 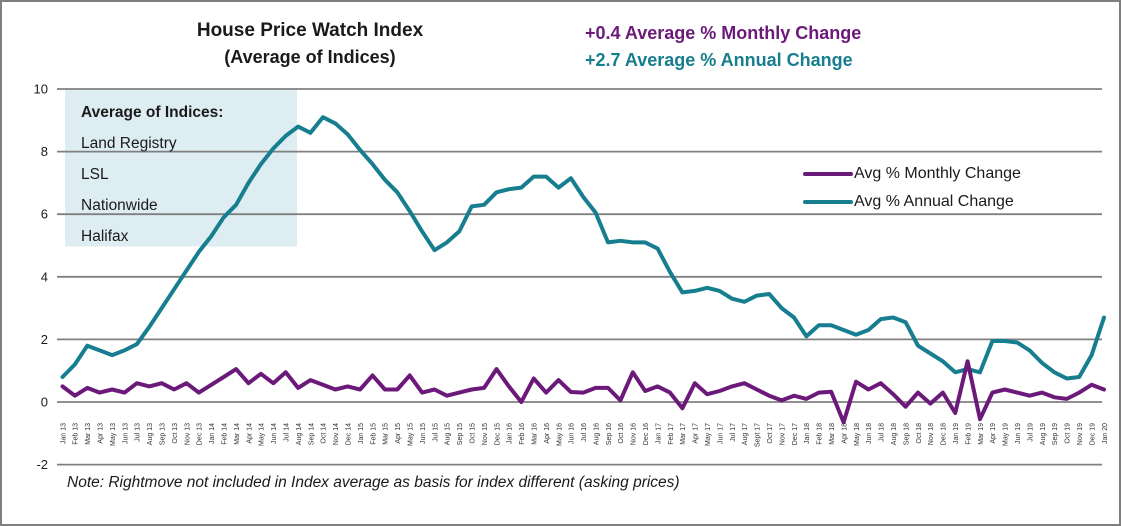 What do you see at coordinates (1006, 434) in the screenshot?
I see `x-tick-label: May 19` at bounding box center [1006, 434].